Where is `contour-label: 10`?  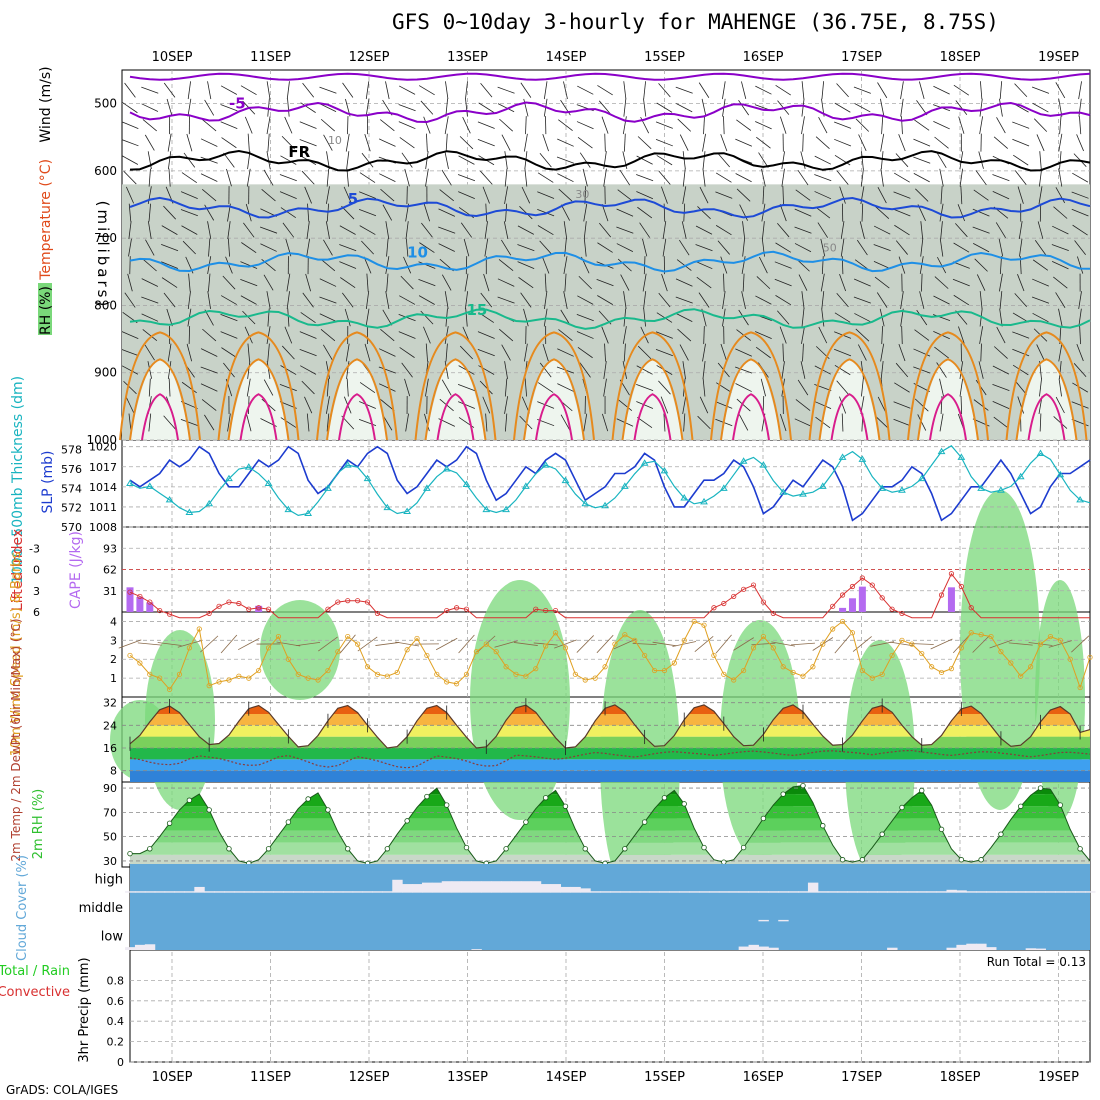 contour-label: 10 is located at coordinates (417, 253).